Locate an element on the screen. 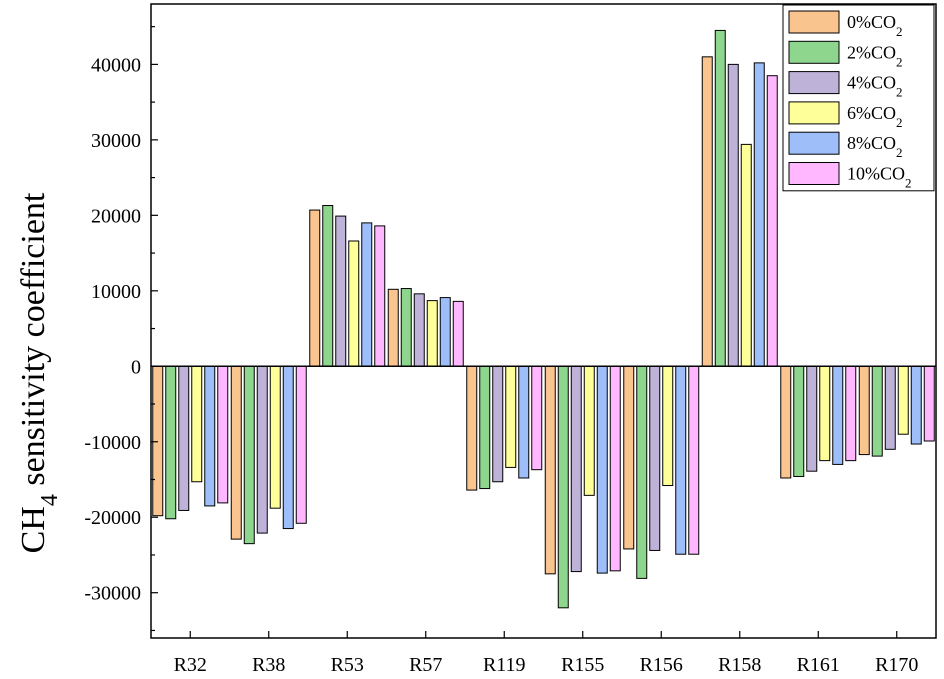 The width and height of the screenshot is (944, 679). y-tick-label: 30000 is located at coordinates (116, 141).